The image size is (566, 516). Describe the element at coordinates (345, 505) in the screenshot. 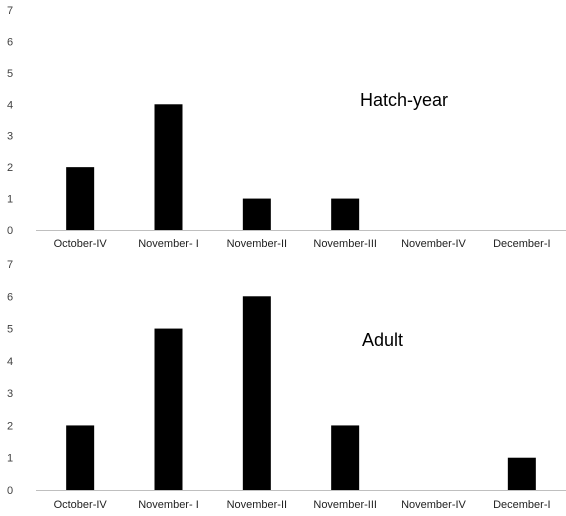

I see `adult-category-label: November-III` at that location.